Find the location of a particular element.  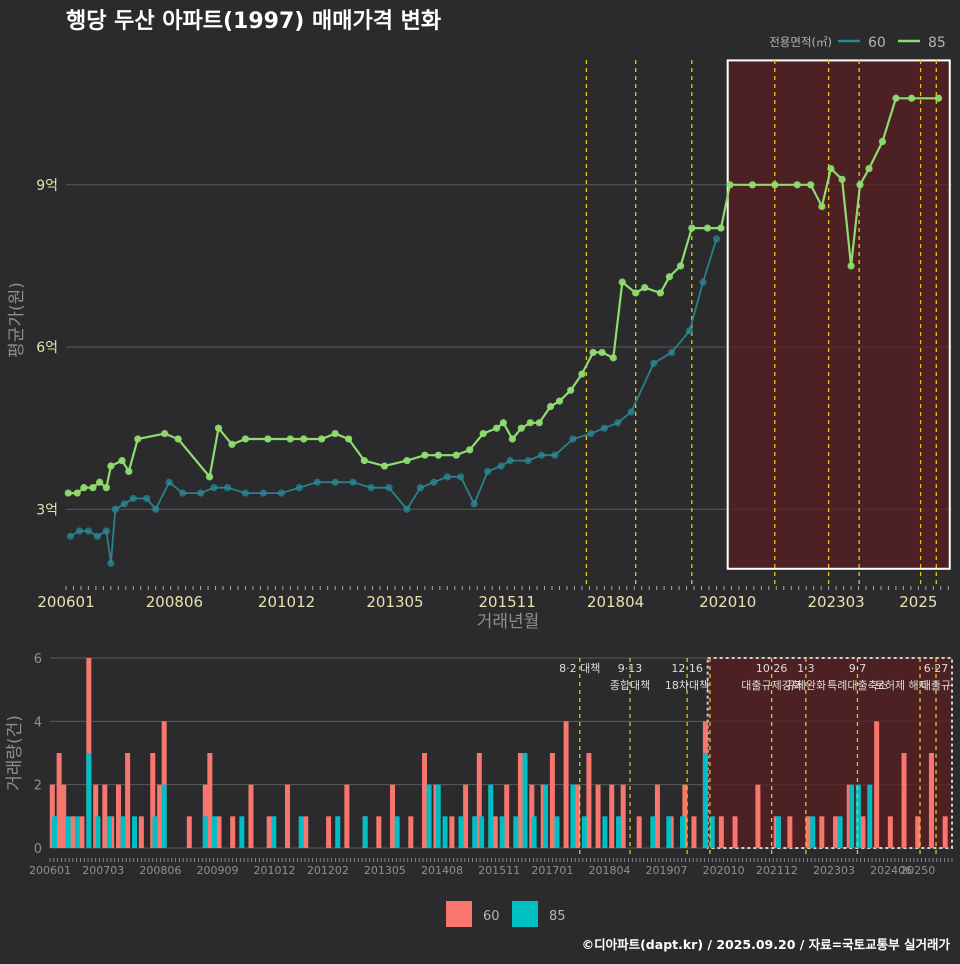

bar-x-tick-label-6: 201305 is located at coordinates (385, 870).